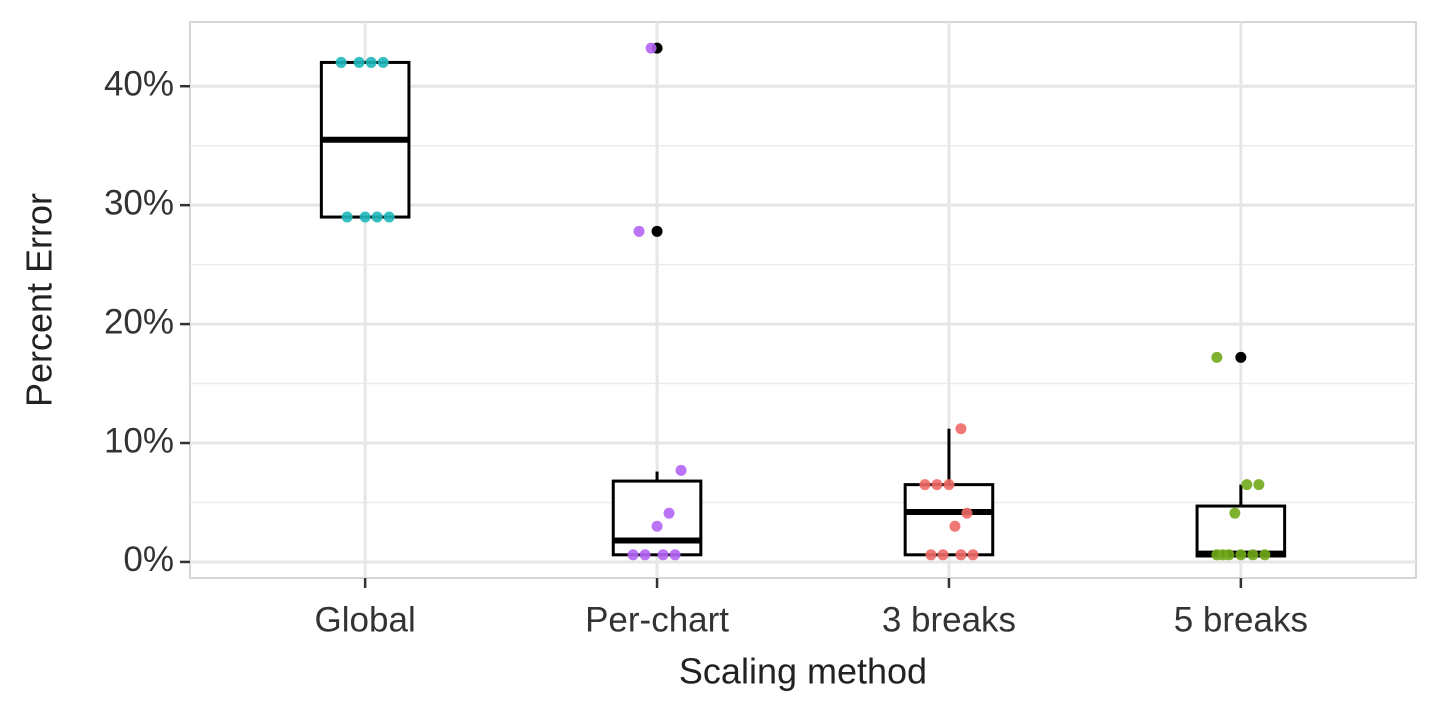  I want to click on y-tick-label: 40%, so click(139, 83).